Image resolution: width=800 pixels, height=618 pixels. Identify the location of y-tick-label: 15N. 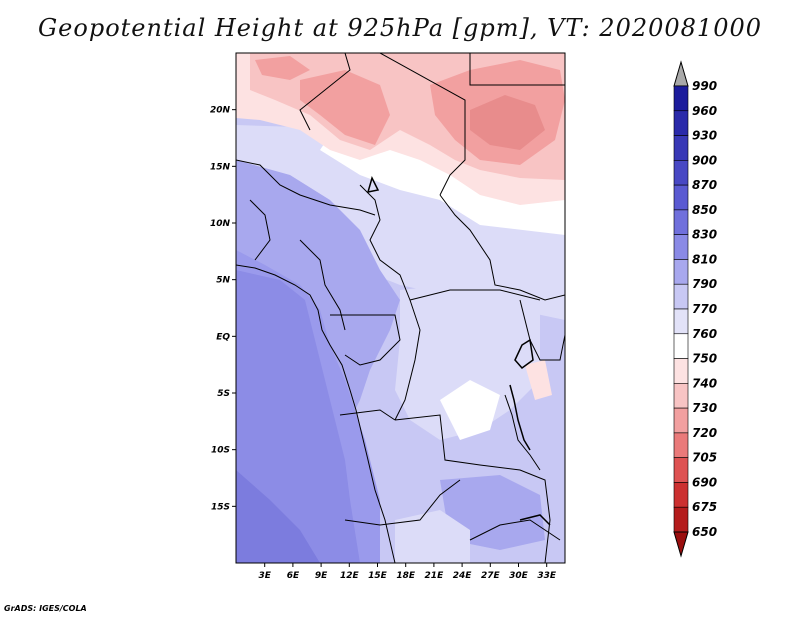
(220, 167).